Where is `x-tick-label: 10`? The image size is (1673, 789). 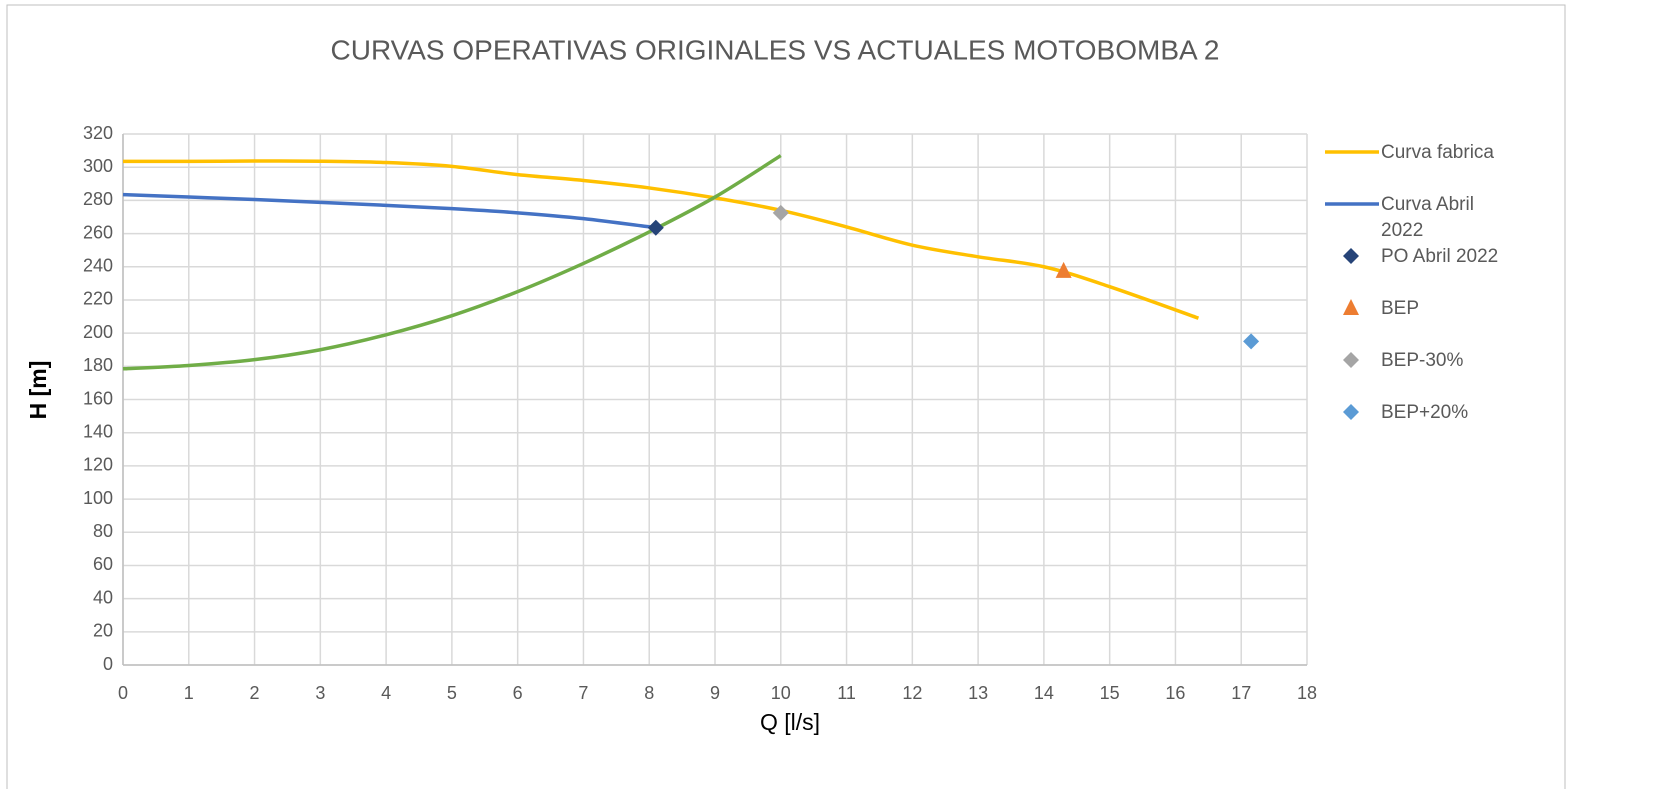 x-tick-label: 10 is located at coordinates (781, 693).